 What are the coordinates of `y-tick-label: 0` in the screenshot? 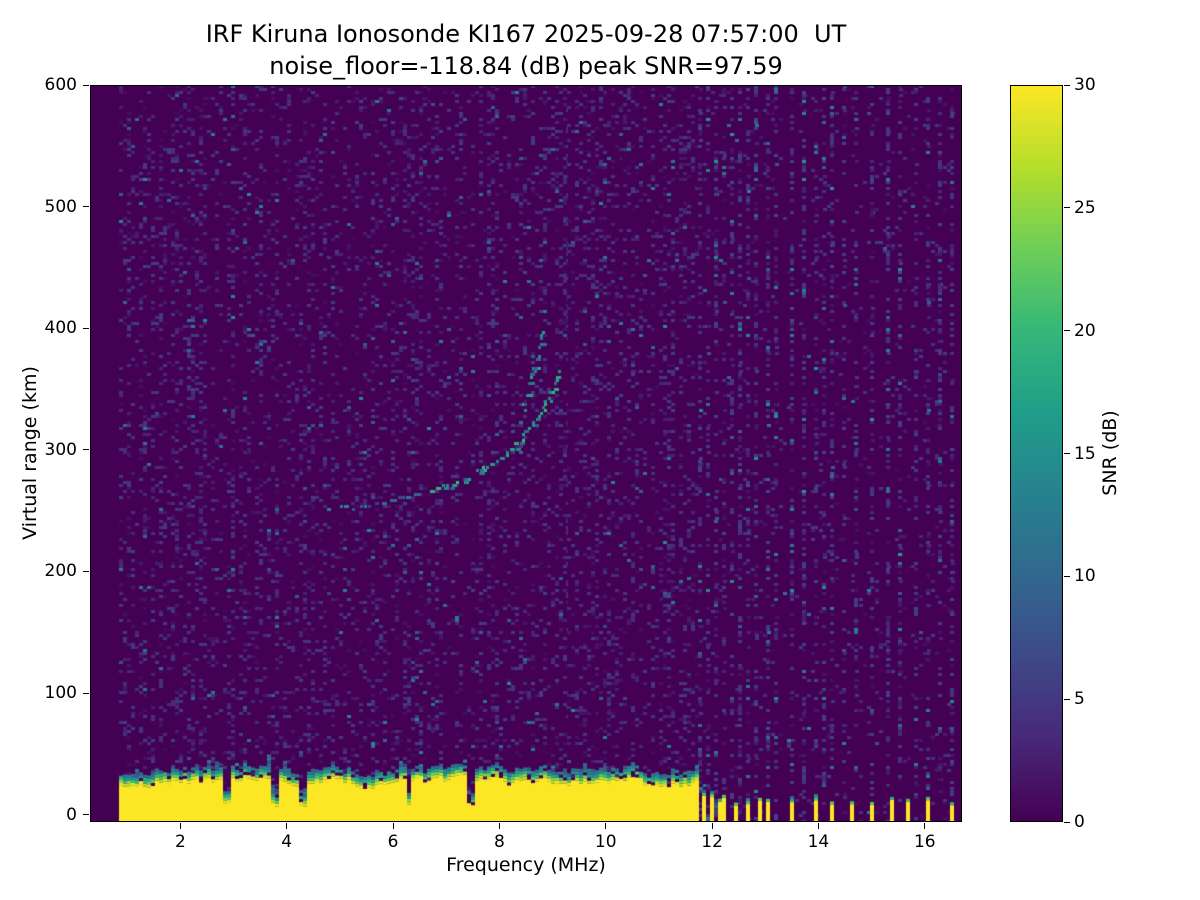 It's located at (71, 814).